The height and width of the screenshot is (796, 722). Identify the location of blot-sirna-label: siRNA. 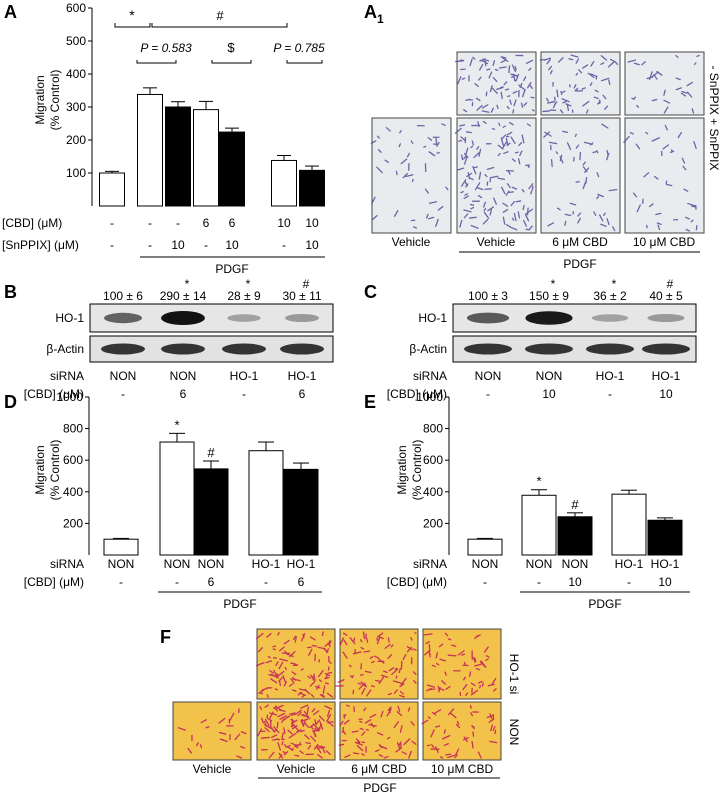
(67, 376).